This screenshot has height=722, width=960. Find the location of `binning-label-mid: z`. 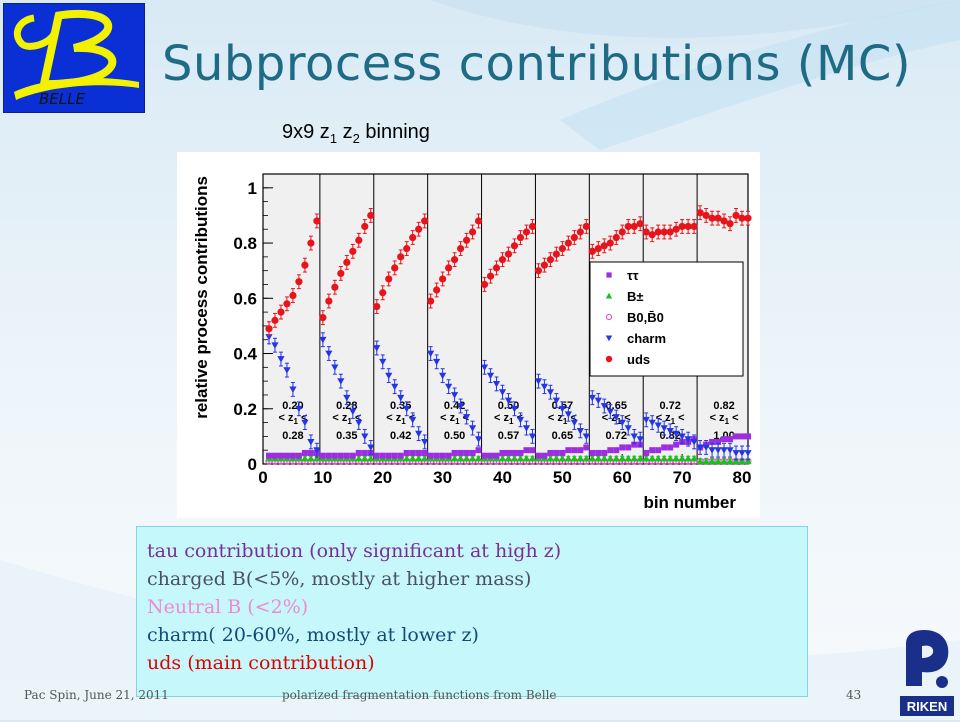

binning-label-mid: z is located at coordinates (345, 132).